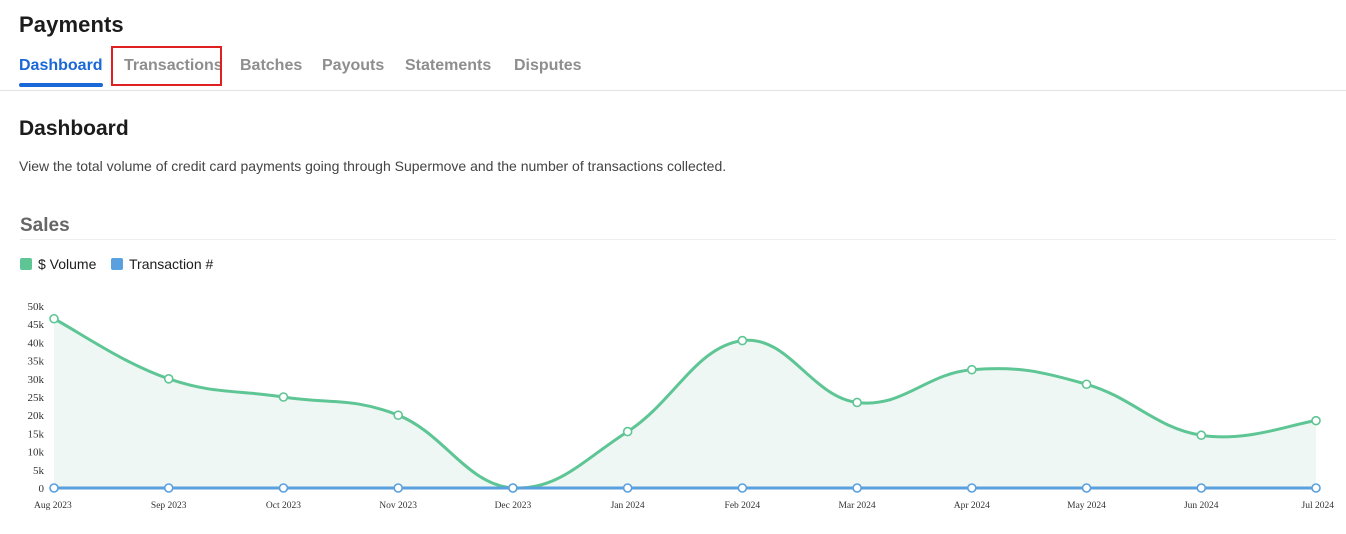  What do you see at coordinates (1086, 506) in the screenshot?
I see `x-tick-label: May 2024` at bounding box center [1086, 506].